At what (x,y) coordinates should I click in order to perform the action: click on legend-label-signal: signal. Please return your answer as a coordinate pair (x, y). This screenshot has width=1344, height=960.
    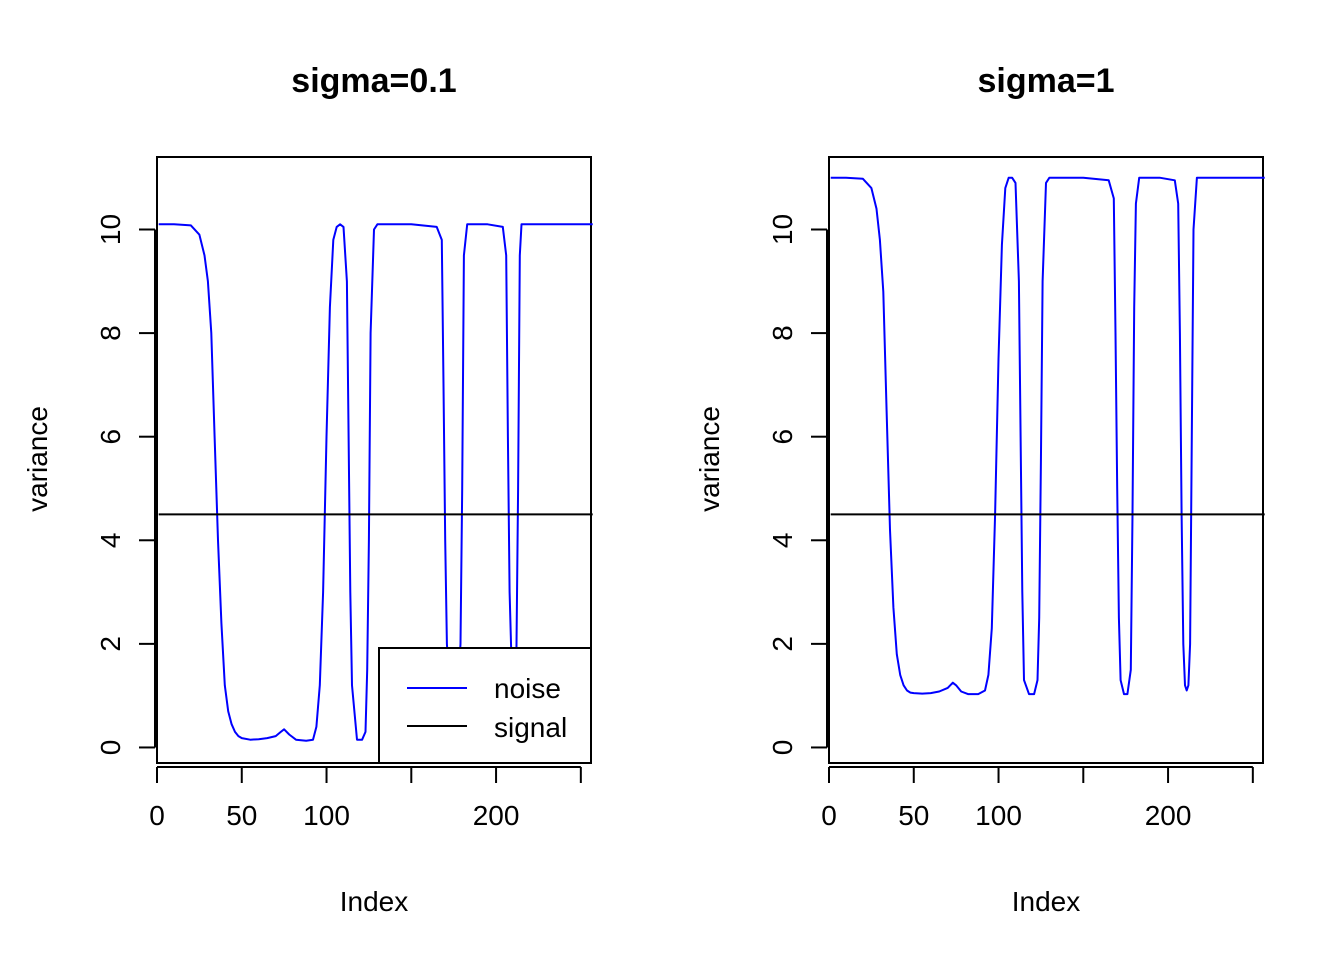
    Looking at the image, I should click on (530, 727).